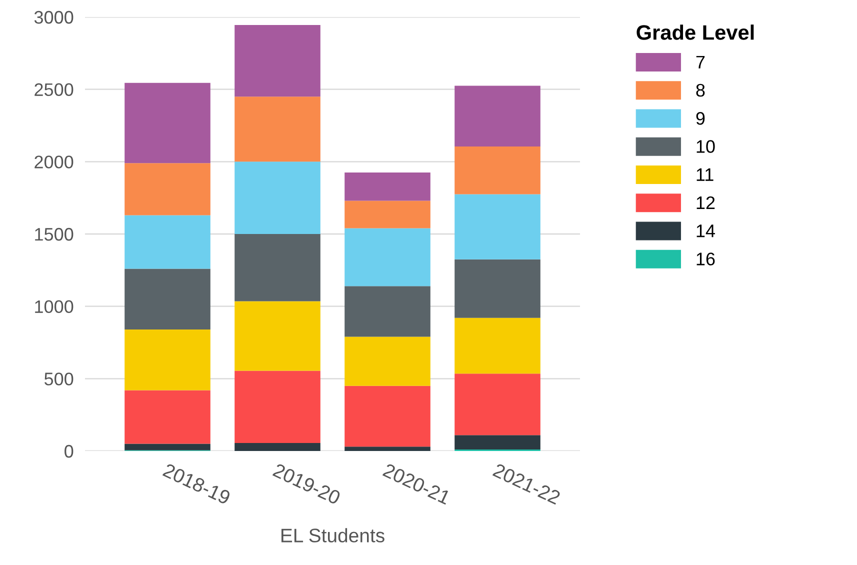 This screenshot has height=565, width=857. I want to click on y-tick-label: 0, so click(69, 451).